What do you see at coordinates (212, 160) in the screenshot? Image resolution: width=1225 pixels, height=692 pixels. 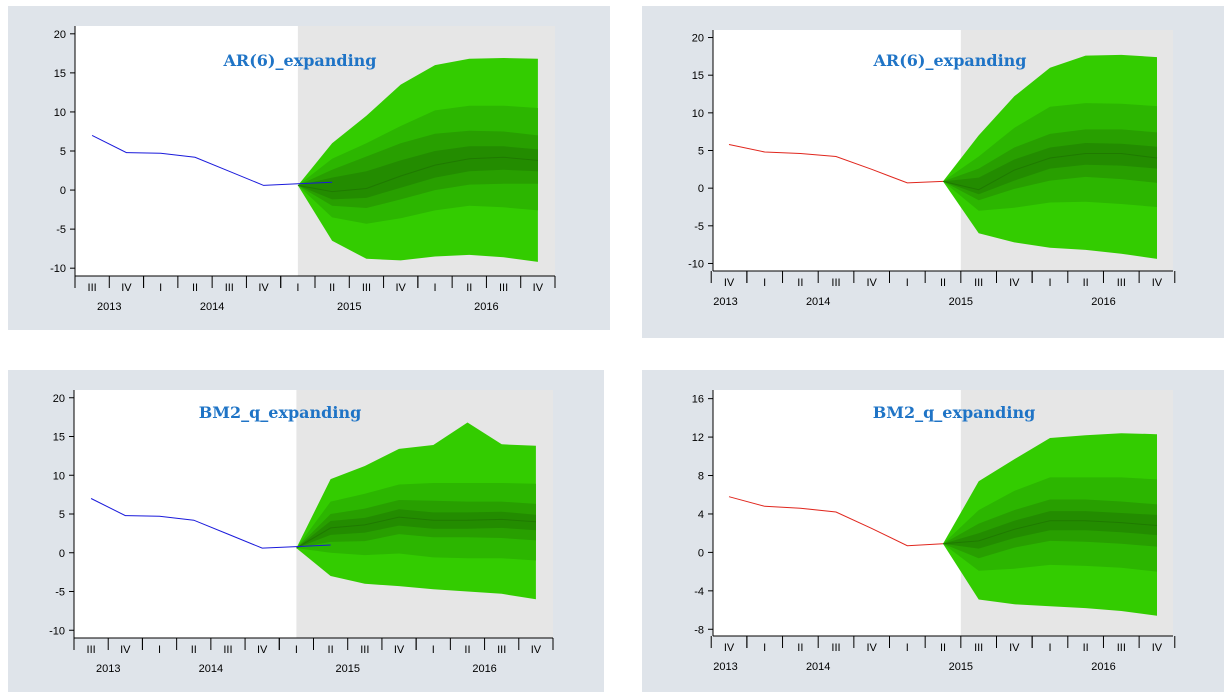 I see `chart1-actual-series-line` at bounding box center [212, 160].